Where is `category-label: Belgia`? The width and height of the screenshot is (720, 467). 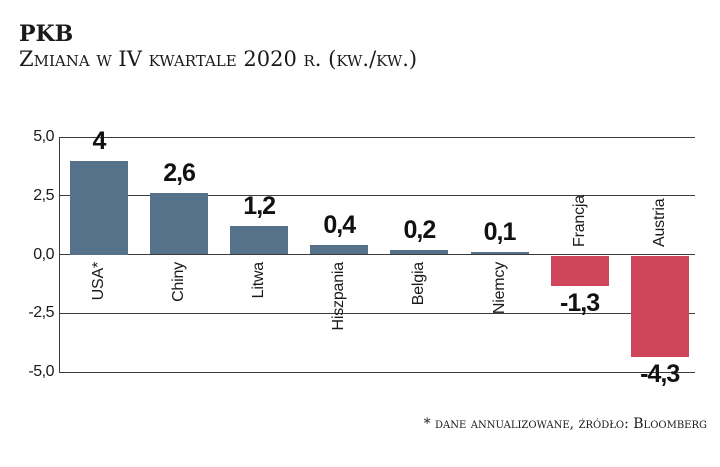
category-label: Belgia is located at coordinates (419, 284).